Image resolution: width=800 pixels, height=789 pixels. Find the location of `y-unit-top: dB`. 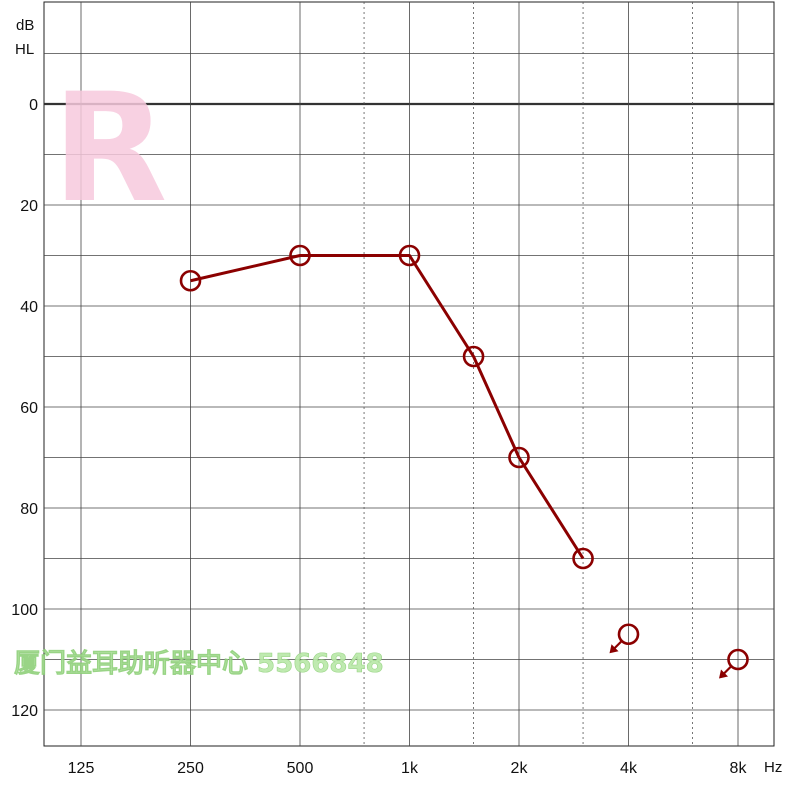

y-unit-top: dB is located at coordinates (25, 25).